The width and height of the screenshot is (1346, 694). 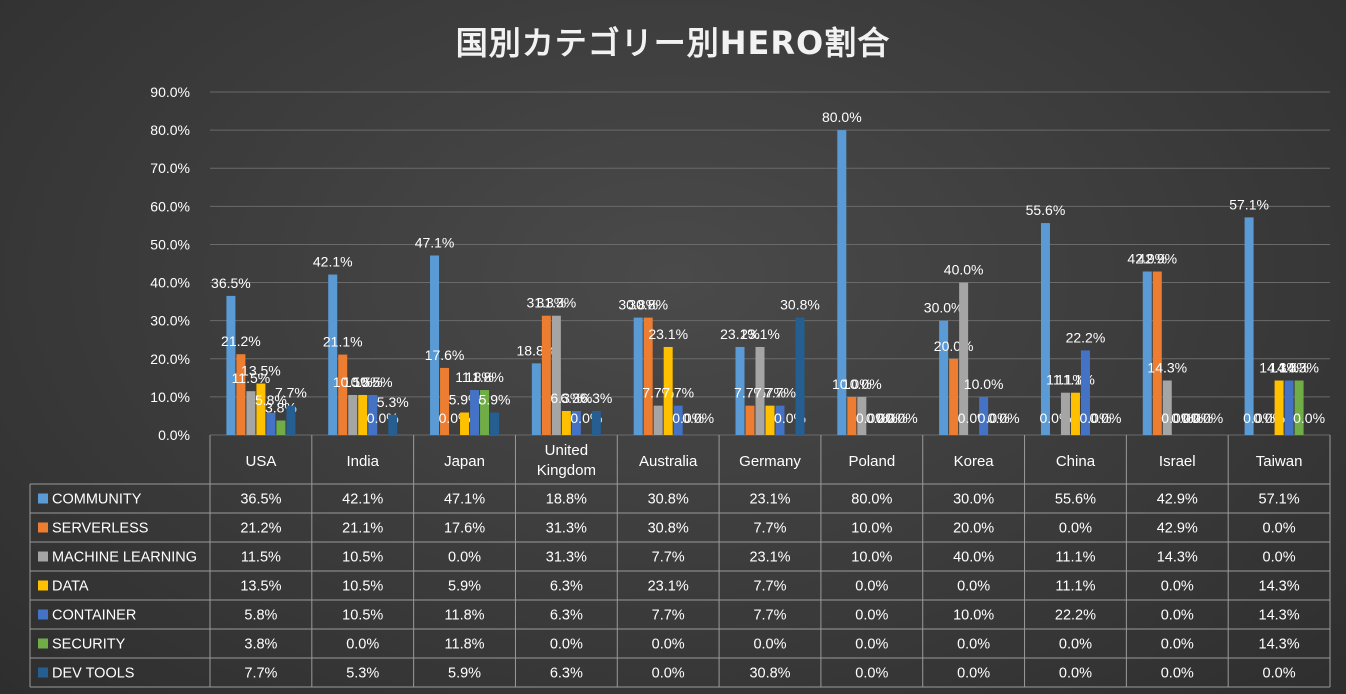 I want to click on table-cell: 5.3%, so click(x=362, y=674).